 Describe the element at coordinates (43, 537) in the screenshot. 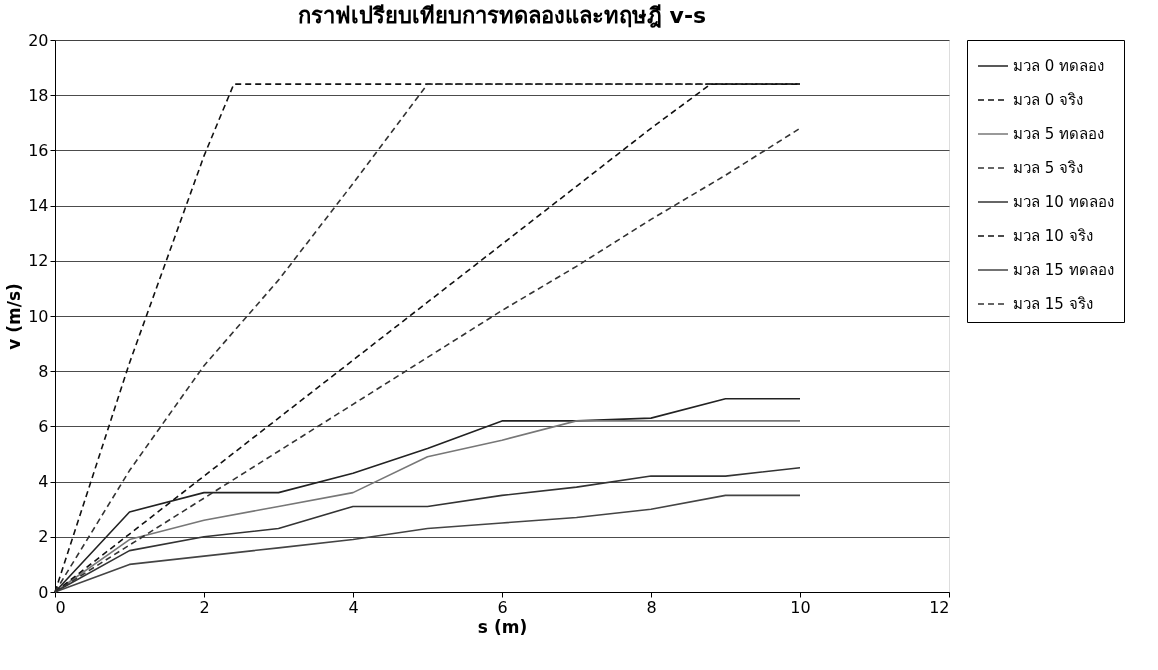

I see `y-tick-label: 2` at that location.